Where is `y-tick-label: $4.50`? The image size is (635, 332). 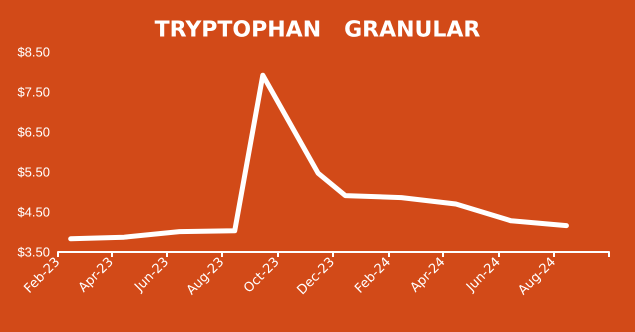 y-tick-label: $4.50 is located at coordinates (33, 212).